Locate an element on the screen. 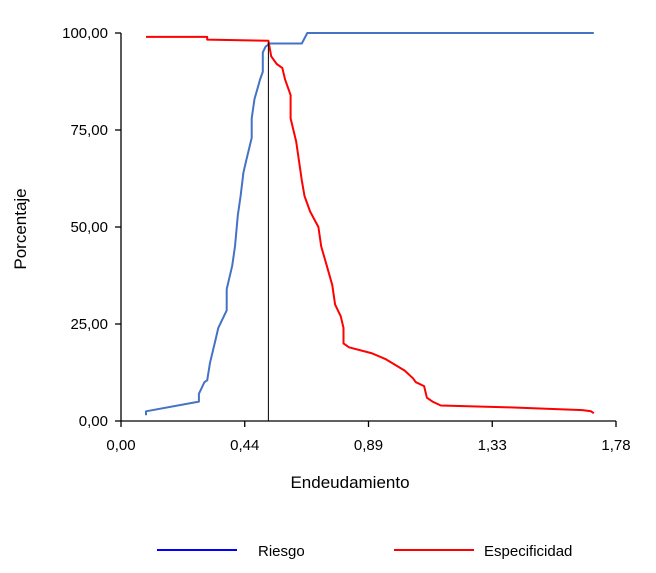 This screenshot has width=656, height=573. y-tick-label: 100,00 is located at coordinates (85, 33).